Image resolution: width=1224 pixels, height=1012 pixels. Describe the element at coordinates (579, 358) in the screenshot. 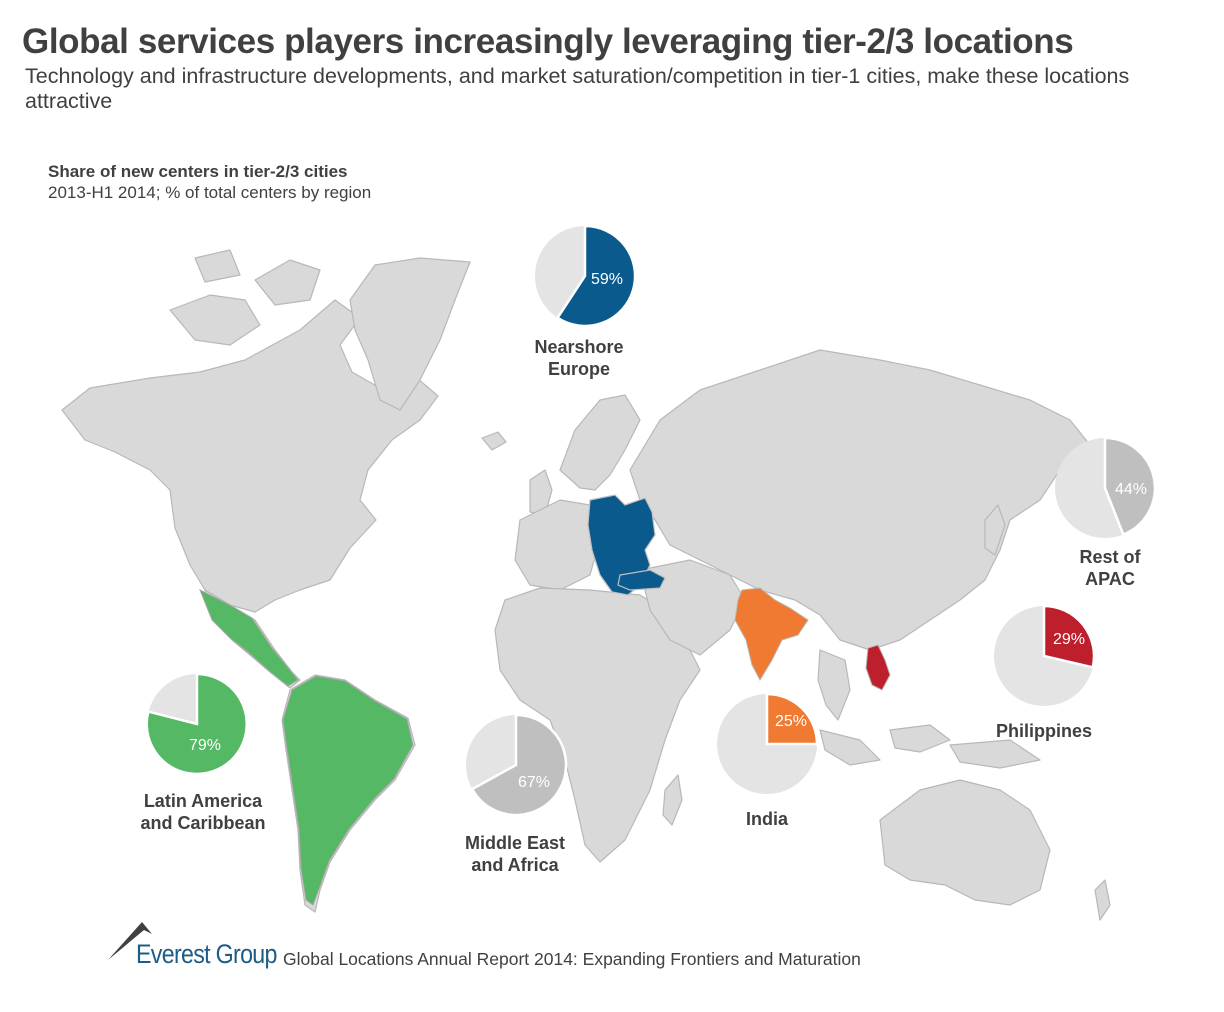

I see `label-nearshore-europe: Nearshore Europe` at that location.